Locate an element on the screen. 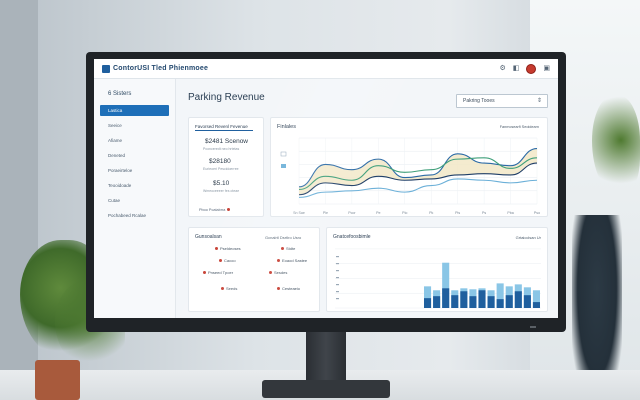 This screenshot has height=400, width=640. locations-card-title: Gunsoalsan is located at coordinates (208, 237).